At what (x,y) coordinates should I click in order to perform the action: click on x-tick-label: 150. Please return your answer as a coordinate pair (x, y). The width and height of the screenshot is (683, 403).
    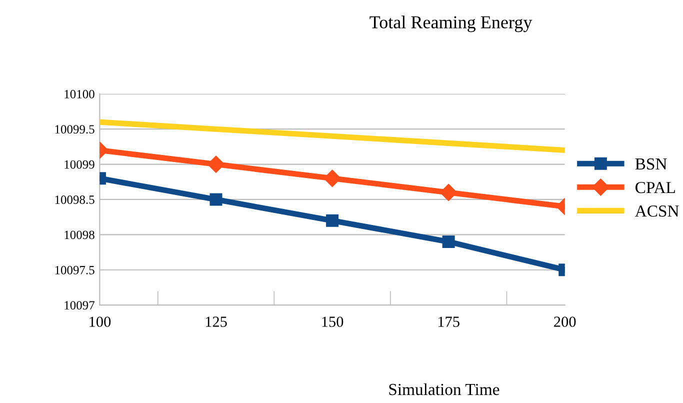
    Looking at the image, I should click on (333, 321).